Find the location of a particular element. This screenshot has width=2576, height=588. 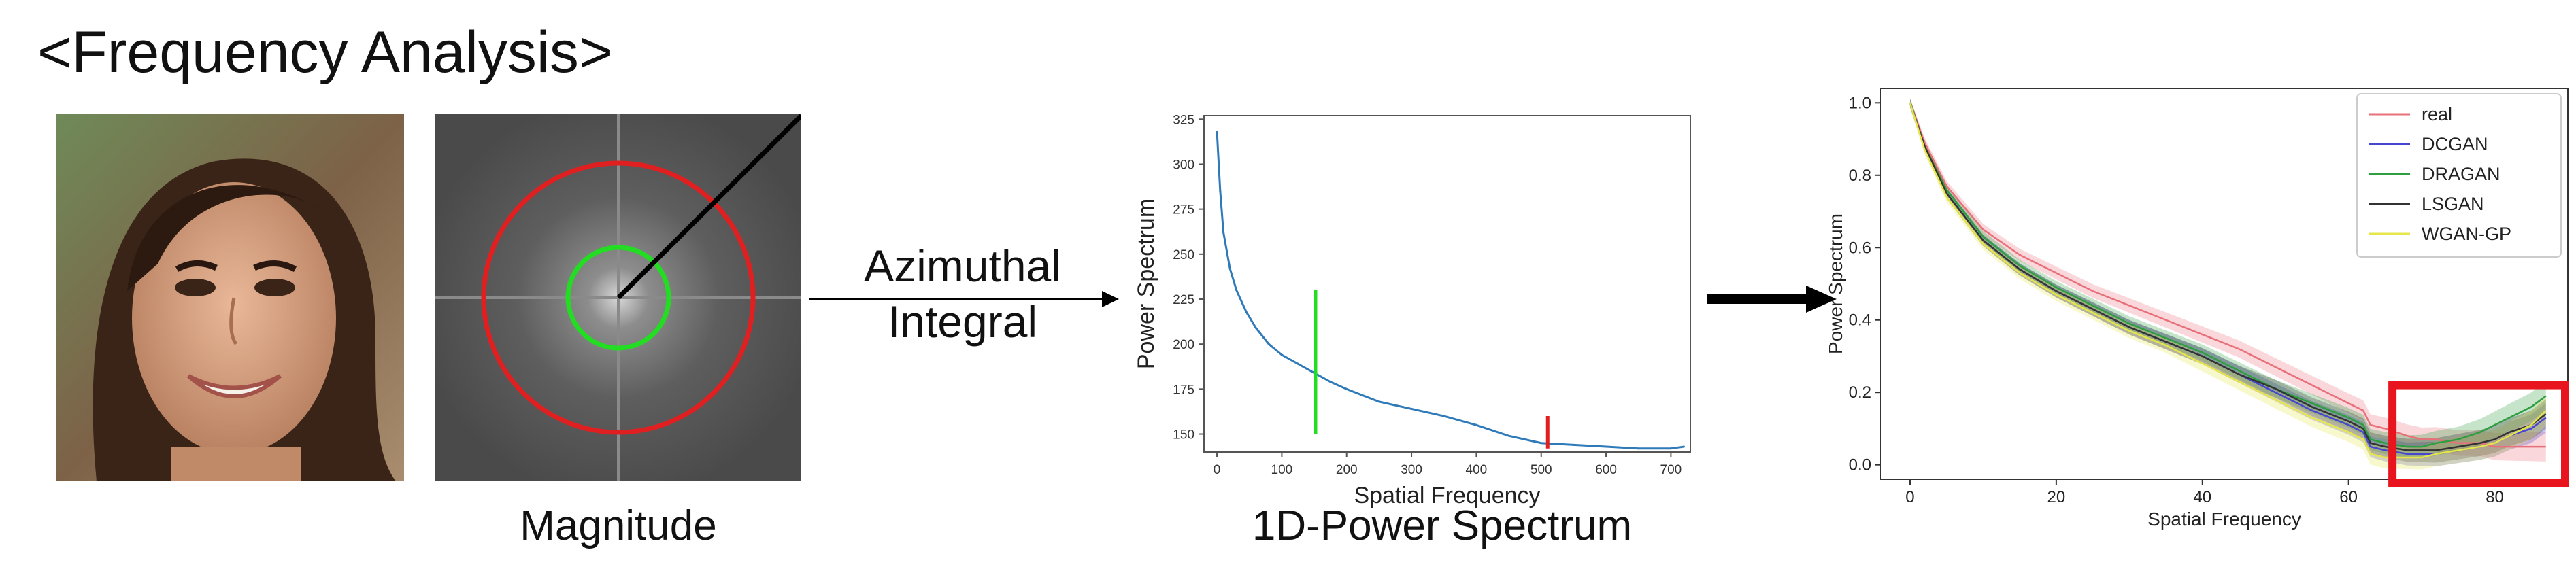

series-line-lsgan is located at coordinates (2228, 276).